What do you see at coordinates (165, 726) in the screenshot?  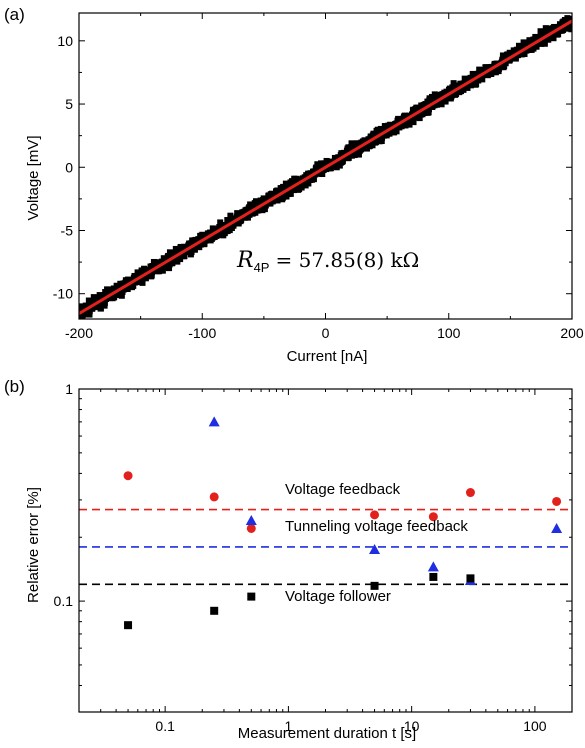 I see `x-tick-label: 0.1` at bounding box center [165, 726].